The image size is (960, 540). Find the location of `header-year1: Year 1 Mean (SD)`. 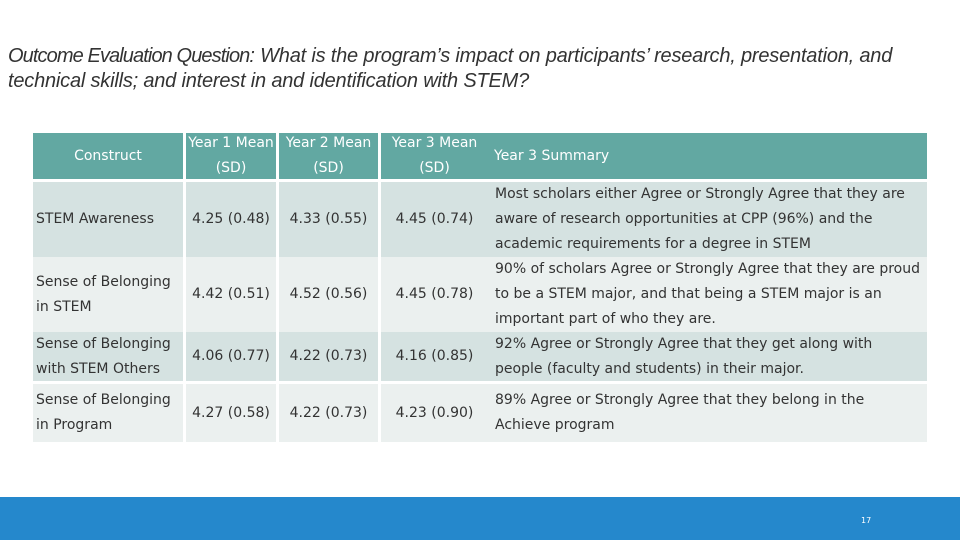

header-year1: Year 1 Mean (SD) is located at coordinates (231, 156).